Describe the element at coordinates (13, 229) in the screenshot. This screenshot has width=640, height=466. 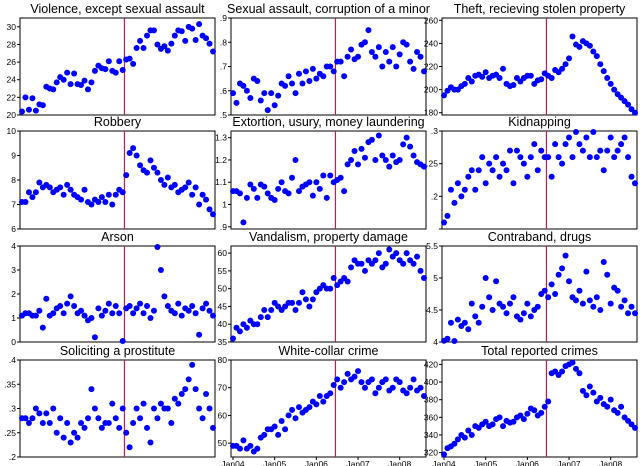
I see `y-tick-label: 6` at that location.